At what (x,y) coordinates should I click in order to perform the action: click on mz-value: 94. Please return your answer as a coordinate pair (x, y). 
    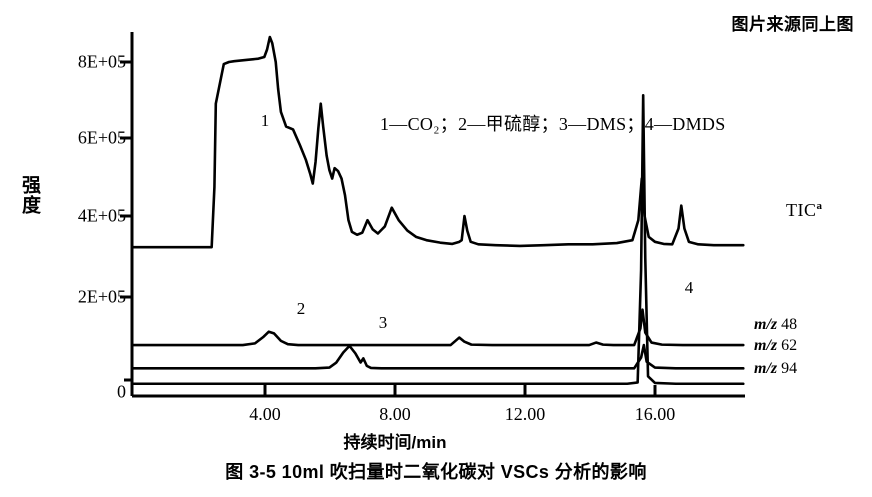
    Looking at the image, I should click on (789, 368).